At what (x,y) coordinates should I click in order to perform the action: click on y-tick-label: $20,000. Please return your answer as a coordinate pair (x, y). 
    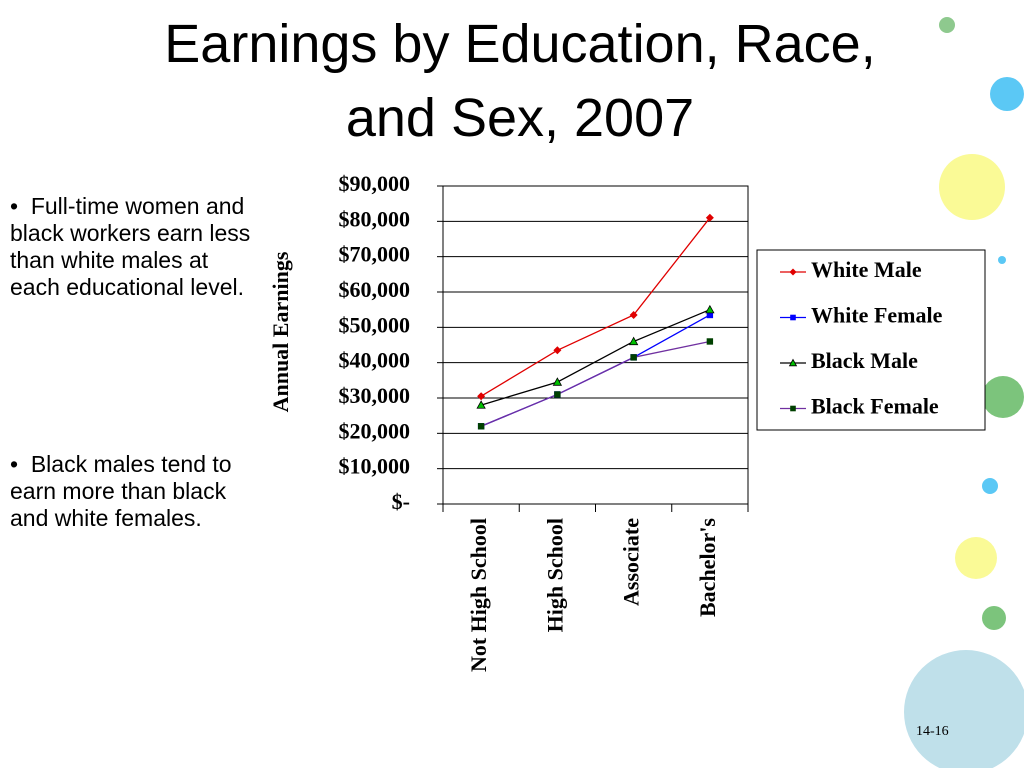
    Looking at the image, I should click on (375, 430).